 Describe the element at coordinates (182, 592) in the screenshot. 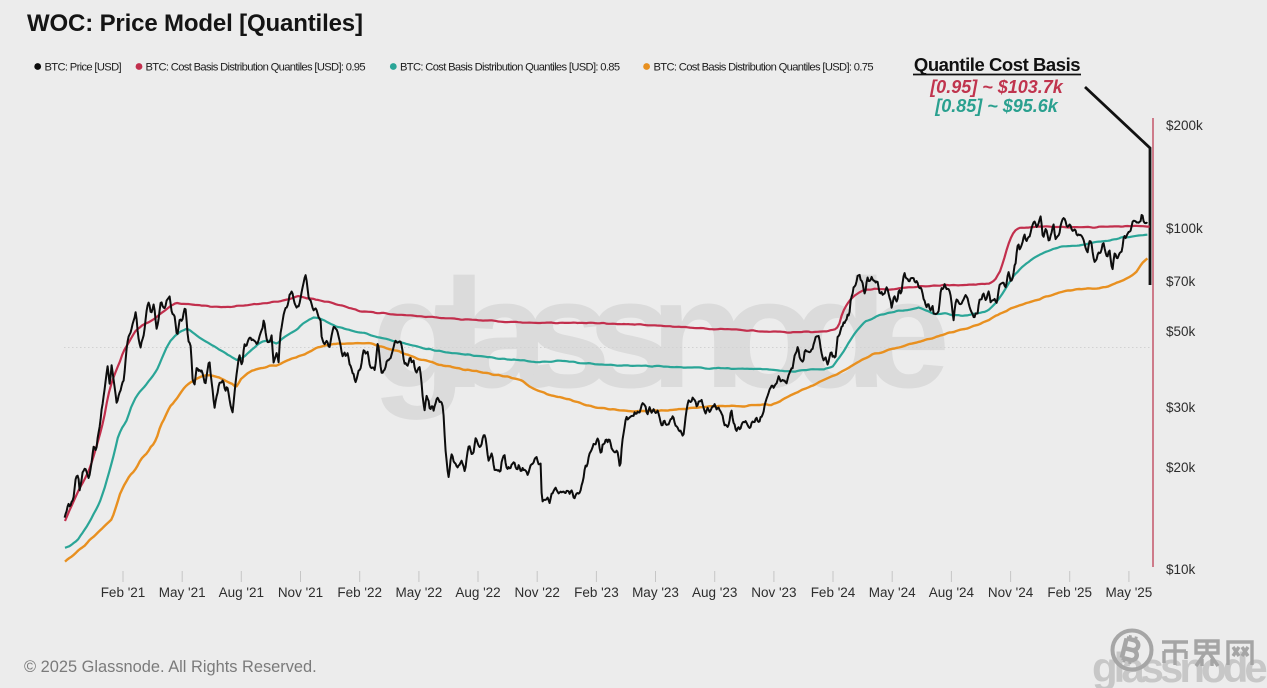

I see `svg-text: May '21` at that location.